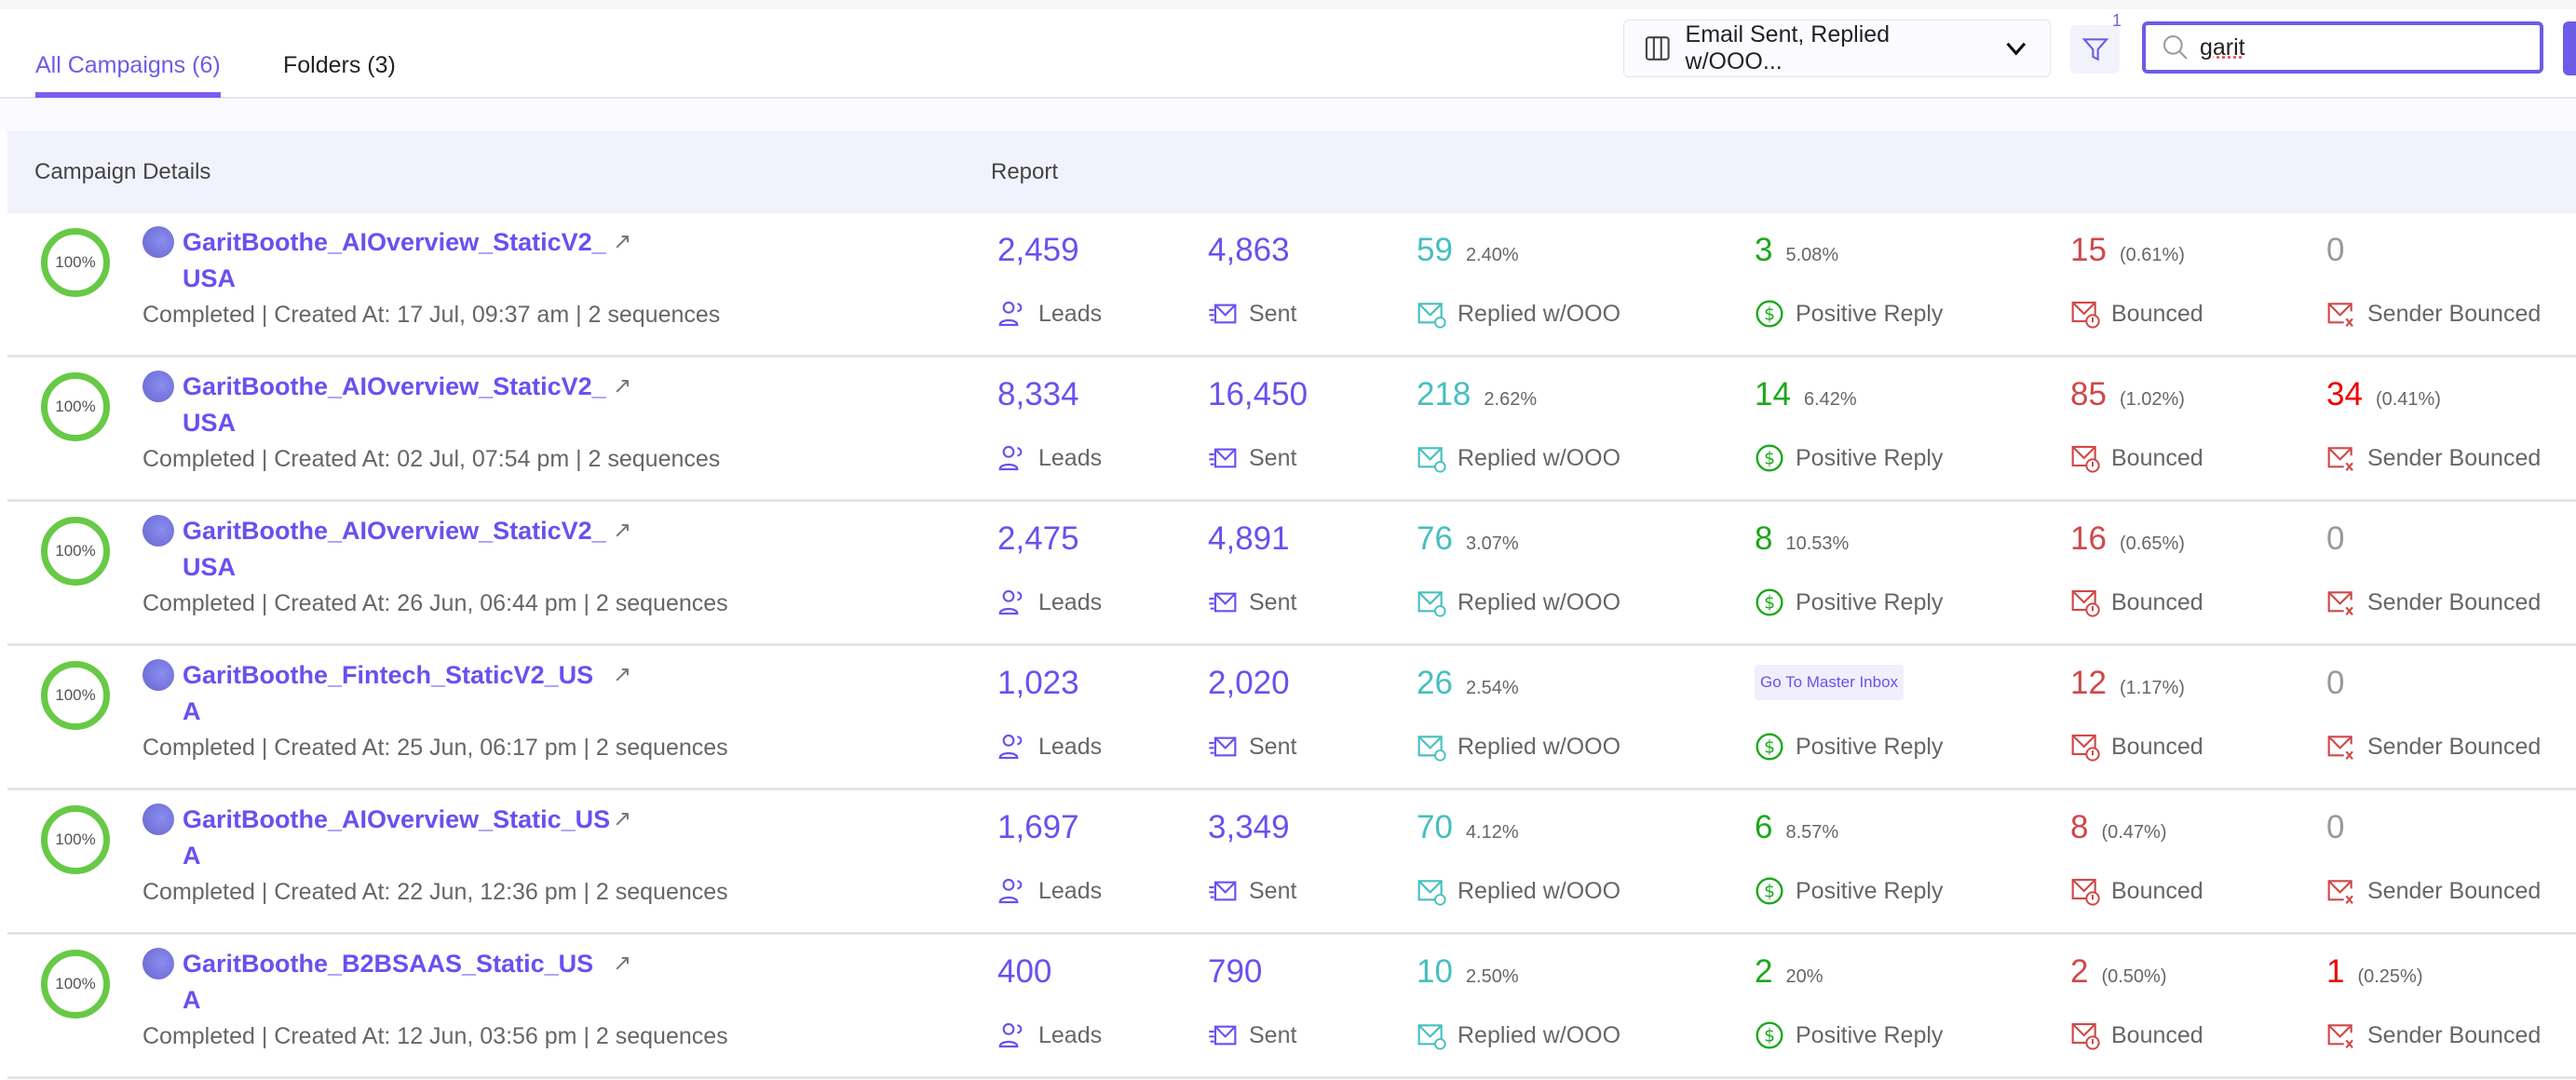  I want to click on sent-stat: 16,450, so click(1258, 395).